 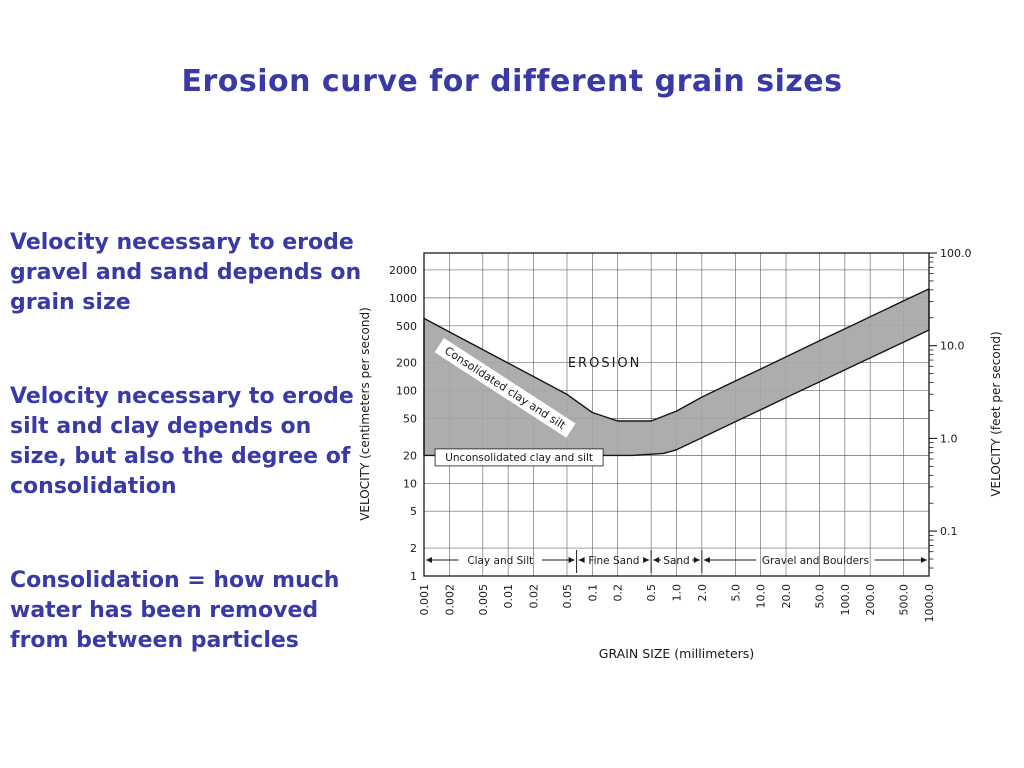 What do you see at coordinates (500, 561) in the screenshot?
I see `svg-text: Clay and Silt` at bounding box center [500, 561].